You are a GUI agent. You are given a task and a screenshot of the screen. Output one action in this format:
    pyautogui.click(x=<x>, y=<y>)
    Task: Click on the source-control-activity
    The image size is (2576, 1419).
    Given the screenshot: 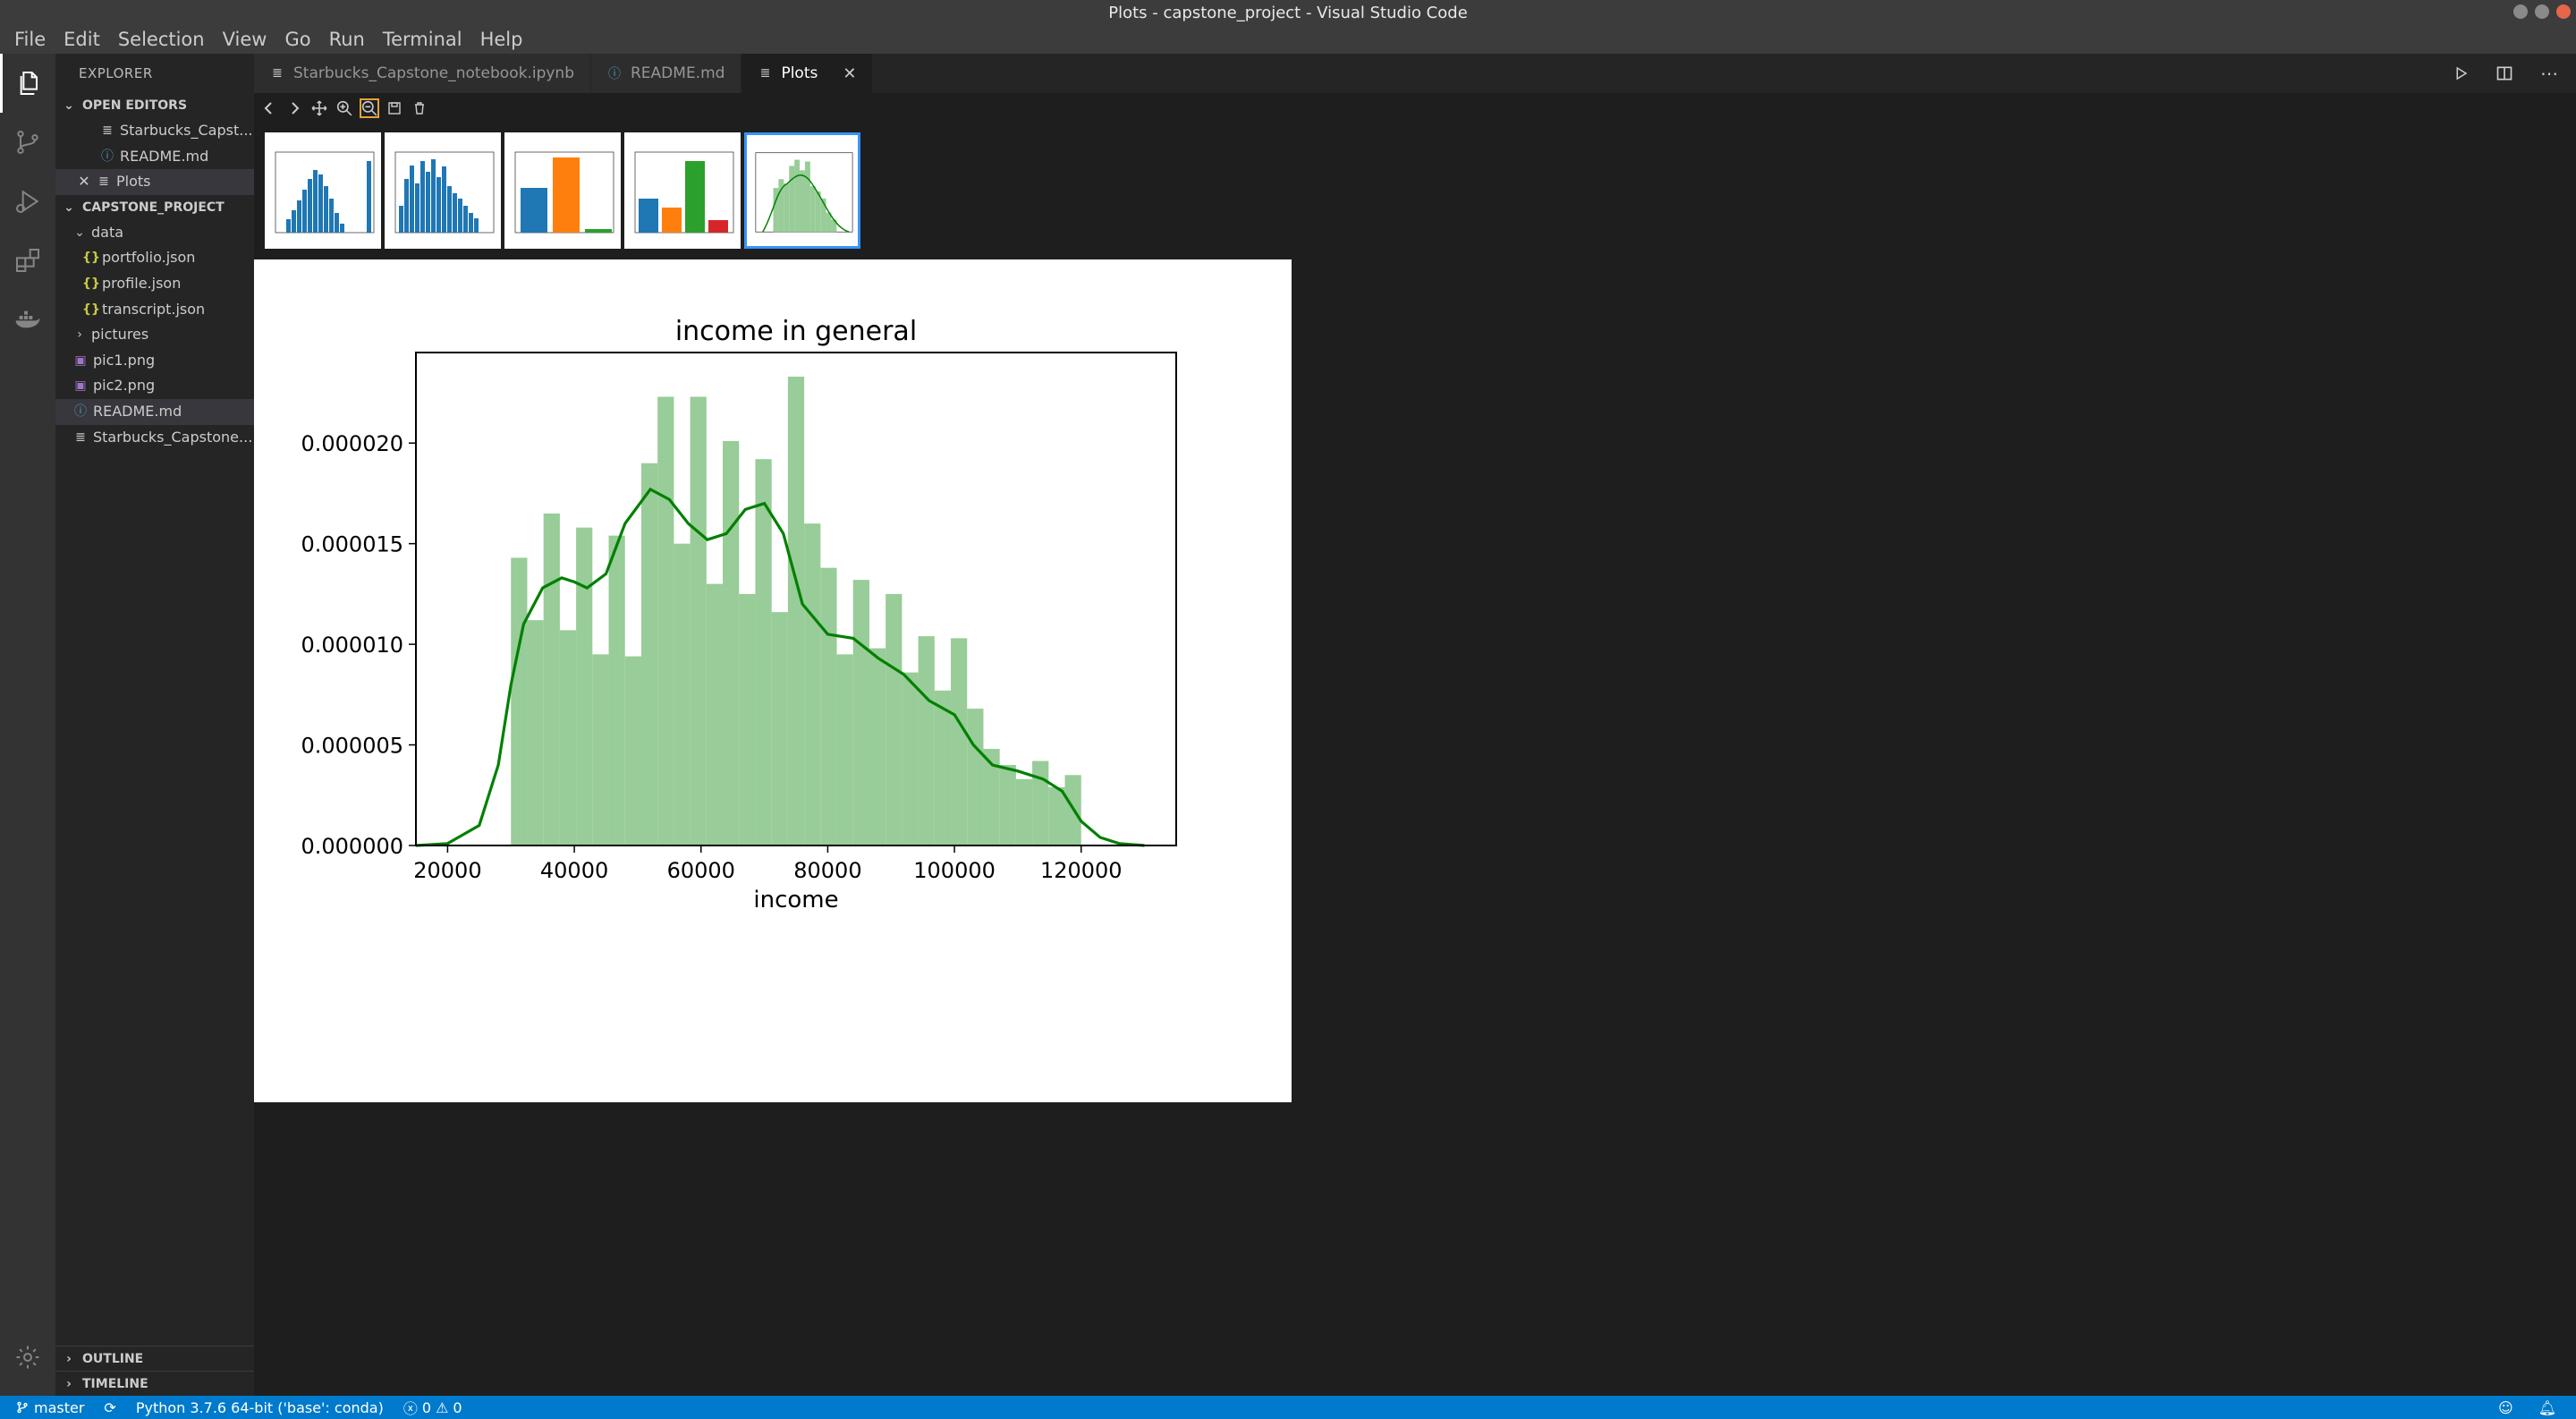 What is the action you would take?
    pyautogui.click(x=27, y=142)
    